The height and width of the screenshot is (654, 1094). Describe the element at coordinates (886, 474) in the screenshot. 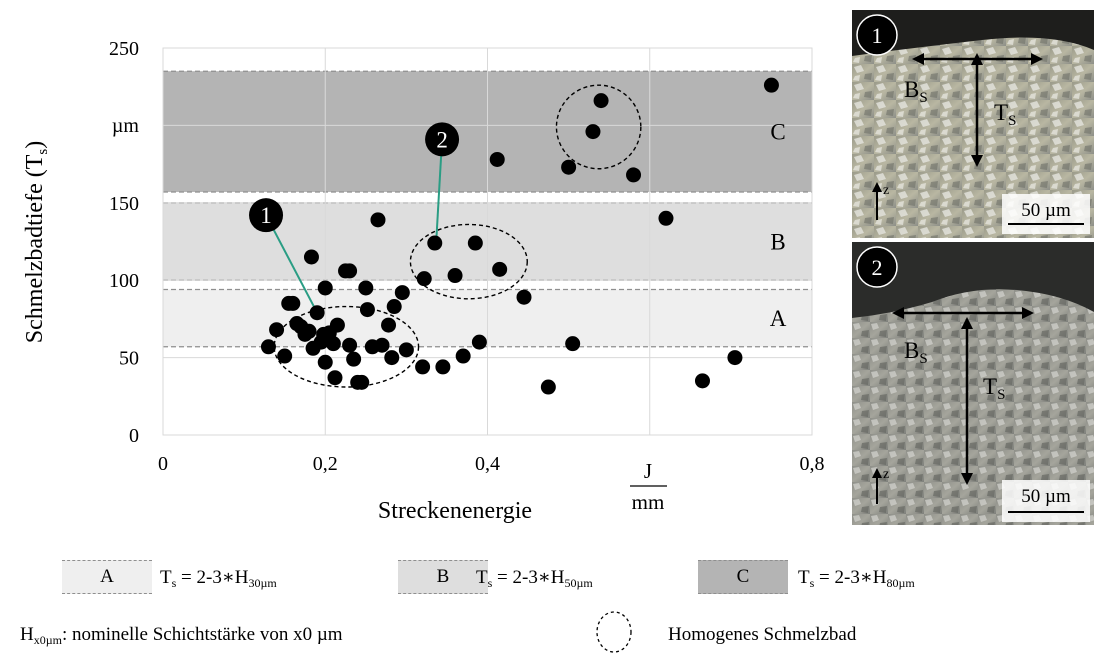

I see `photo-2-z-label: z` at that location.